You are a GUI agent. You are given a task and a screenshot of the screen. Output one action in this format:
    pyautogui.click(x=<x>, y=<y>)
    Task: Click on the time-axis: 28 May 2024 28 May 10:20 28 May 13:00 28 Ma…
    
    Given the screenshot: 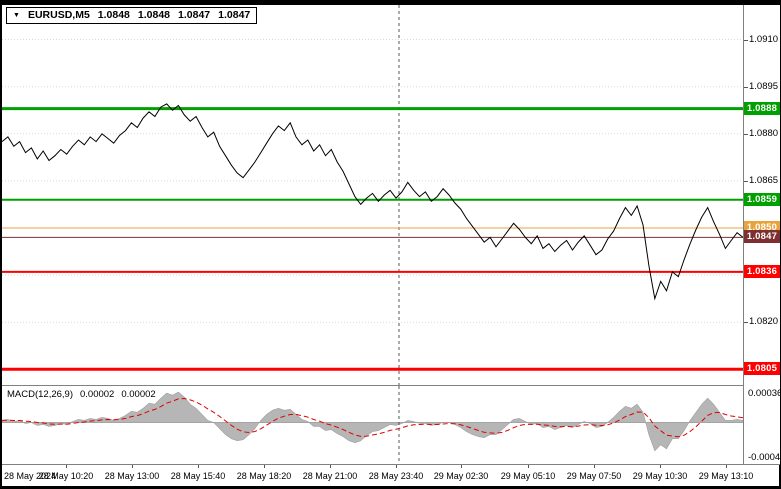 What is the action you would take?
    pyautogui.click(x=390, y=475)
    